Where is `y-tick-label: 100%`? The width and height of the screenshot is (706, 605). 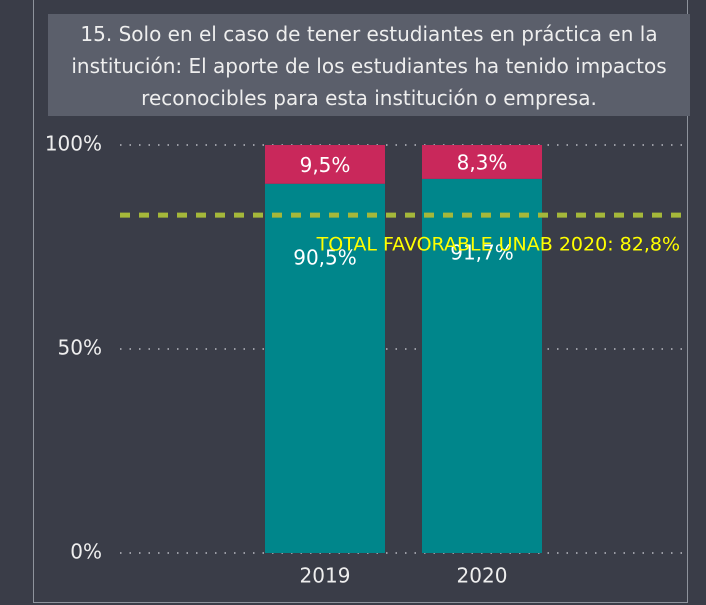
y-tick-label: 100% is located at coordinates (73, 144).